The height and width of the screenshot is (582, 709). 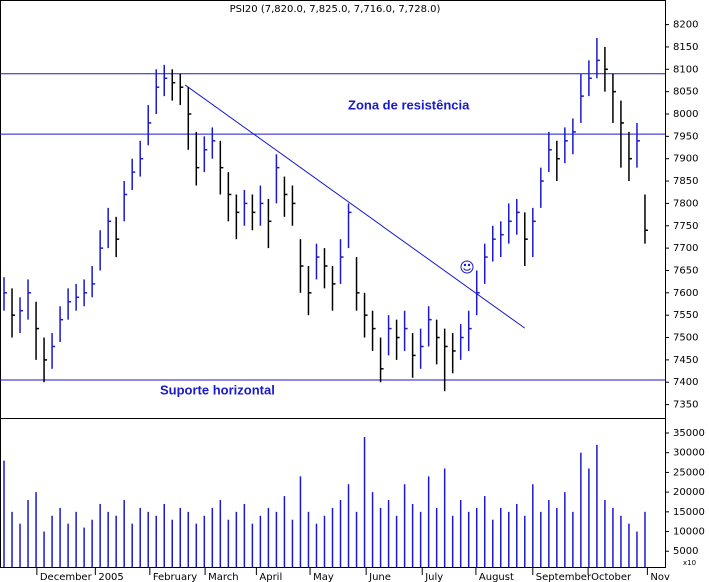 What do you see at coordinates (685, 360) in the screenshot?
I see `y-tick-label: 7450` at bounding box center [685, 360].